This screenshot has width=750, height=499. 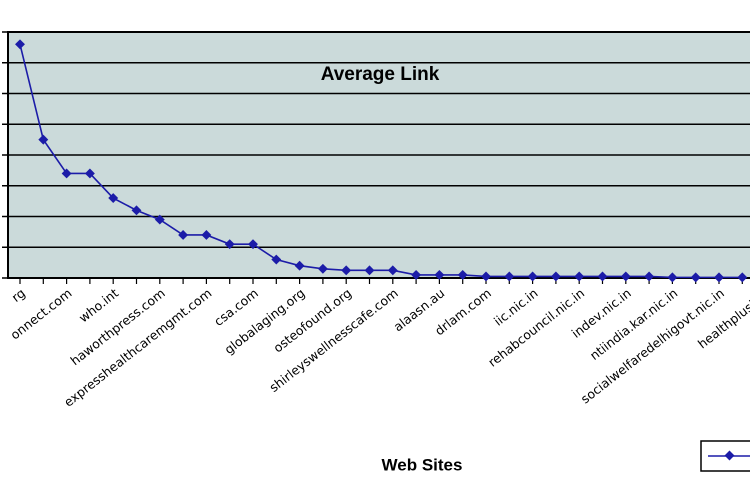 I want to click on x-tick-label: rg, so click(x=18, y=295).